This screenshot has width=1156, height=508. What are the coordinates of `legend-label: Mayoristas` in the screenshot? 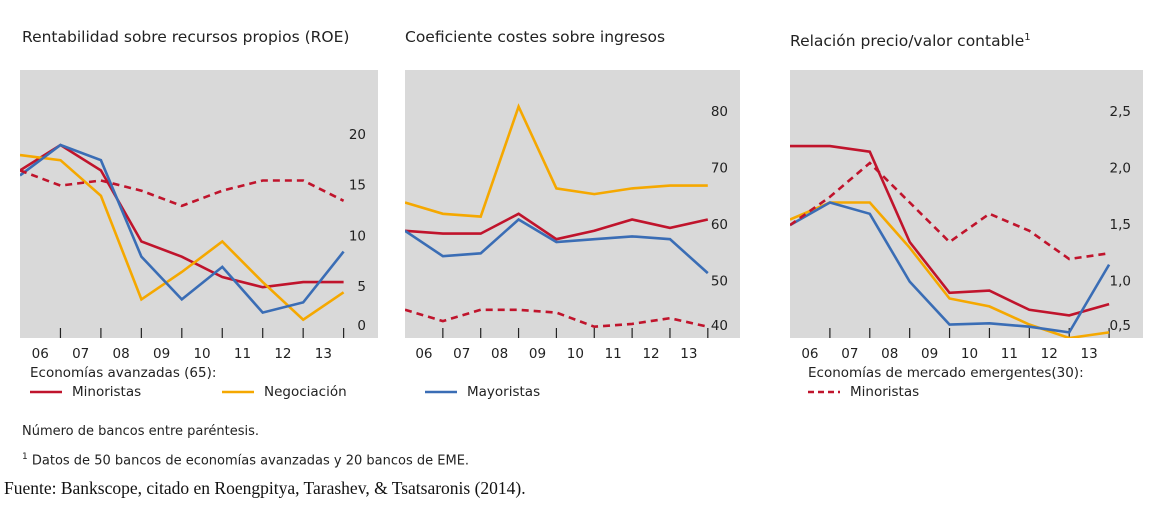 It's located at (503, 392).